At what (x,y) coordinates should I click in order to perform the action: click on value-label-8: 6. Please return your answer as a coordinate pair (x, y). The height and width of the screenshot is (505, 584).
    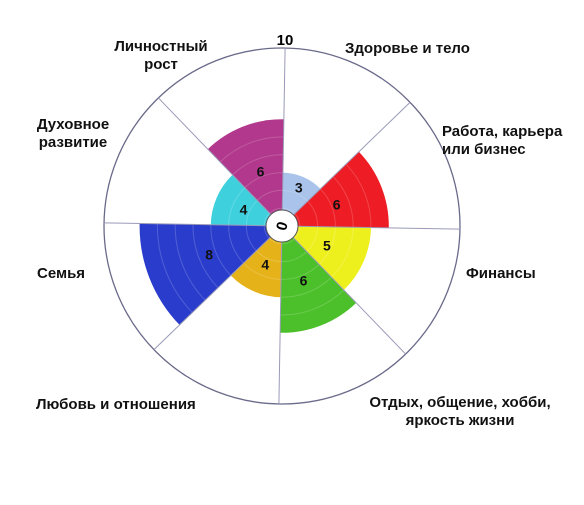
    Looking at the image, I should click on (261, 171).